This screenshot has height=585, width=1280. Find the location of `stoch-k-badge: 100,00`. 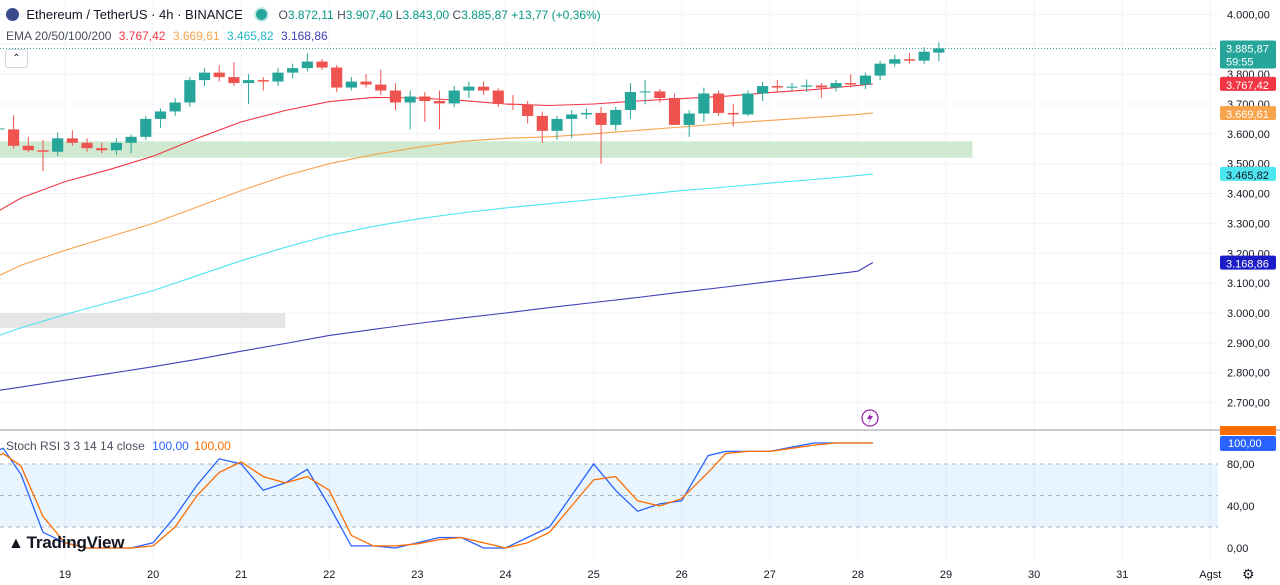

stoch-k-badge: 100,00 is located at coordinates (1248, 443).